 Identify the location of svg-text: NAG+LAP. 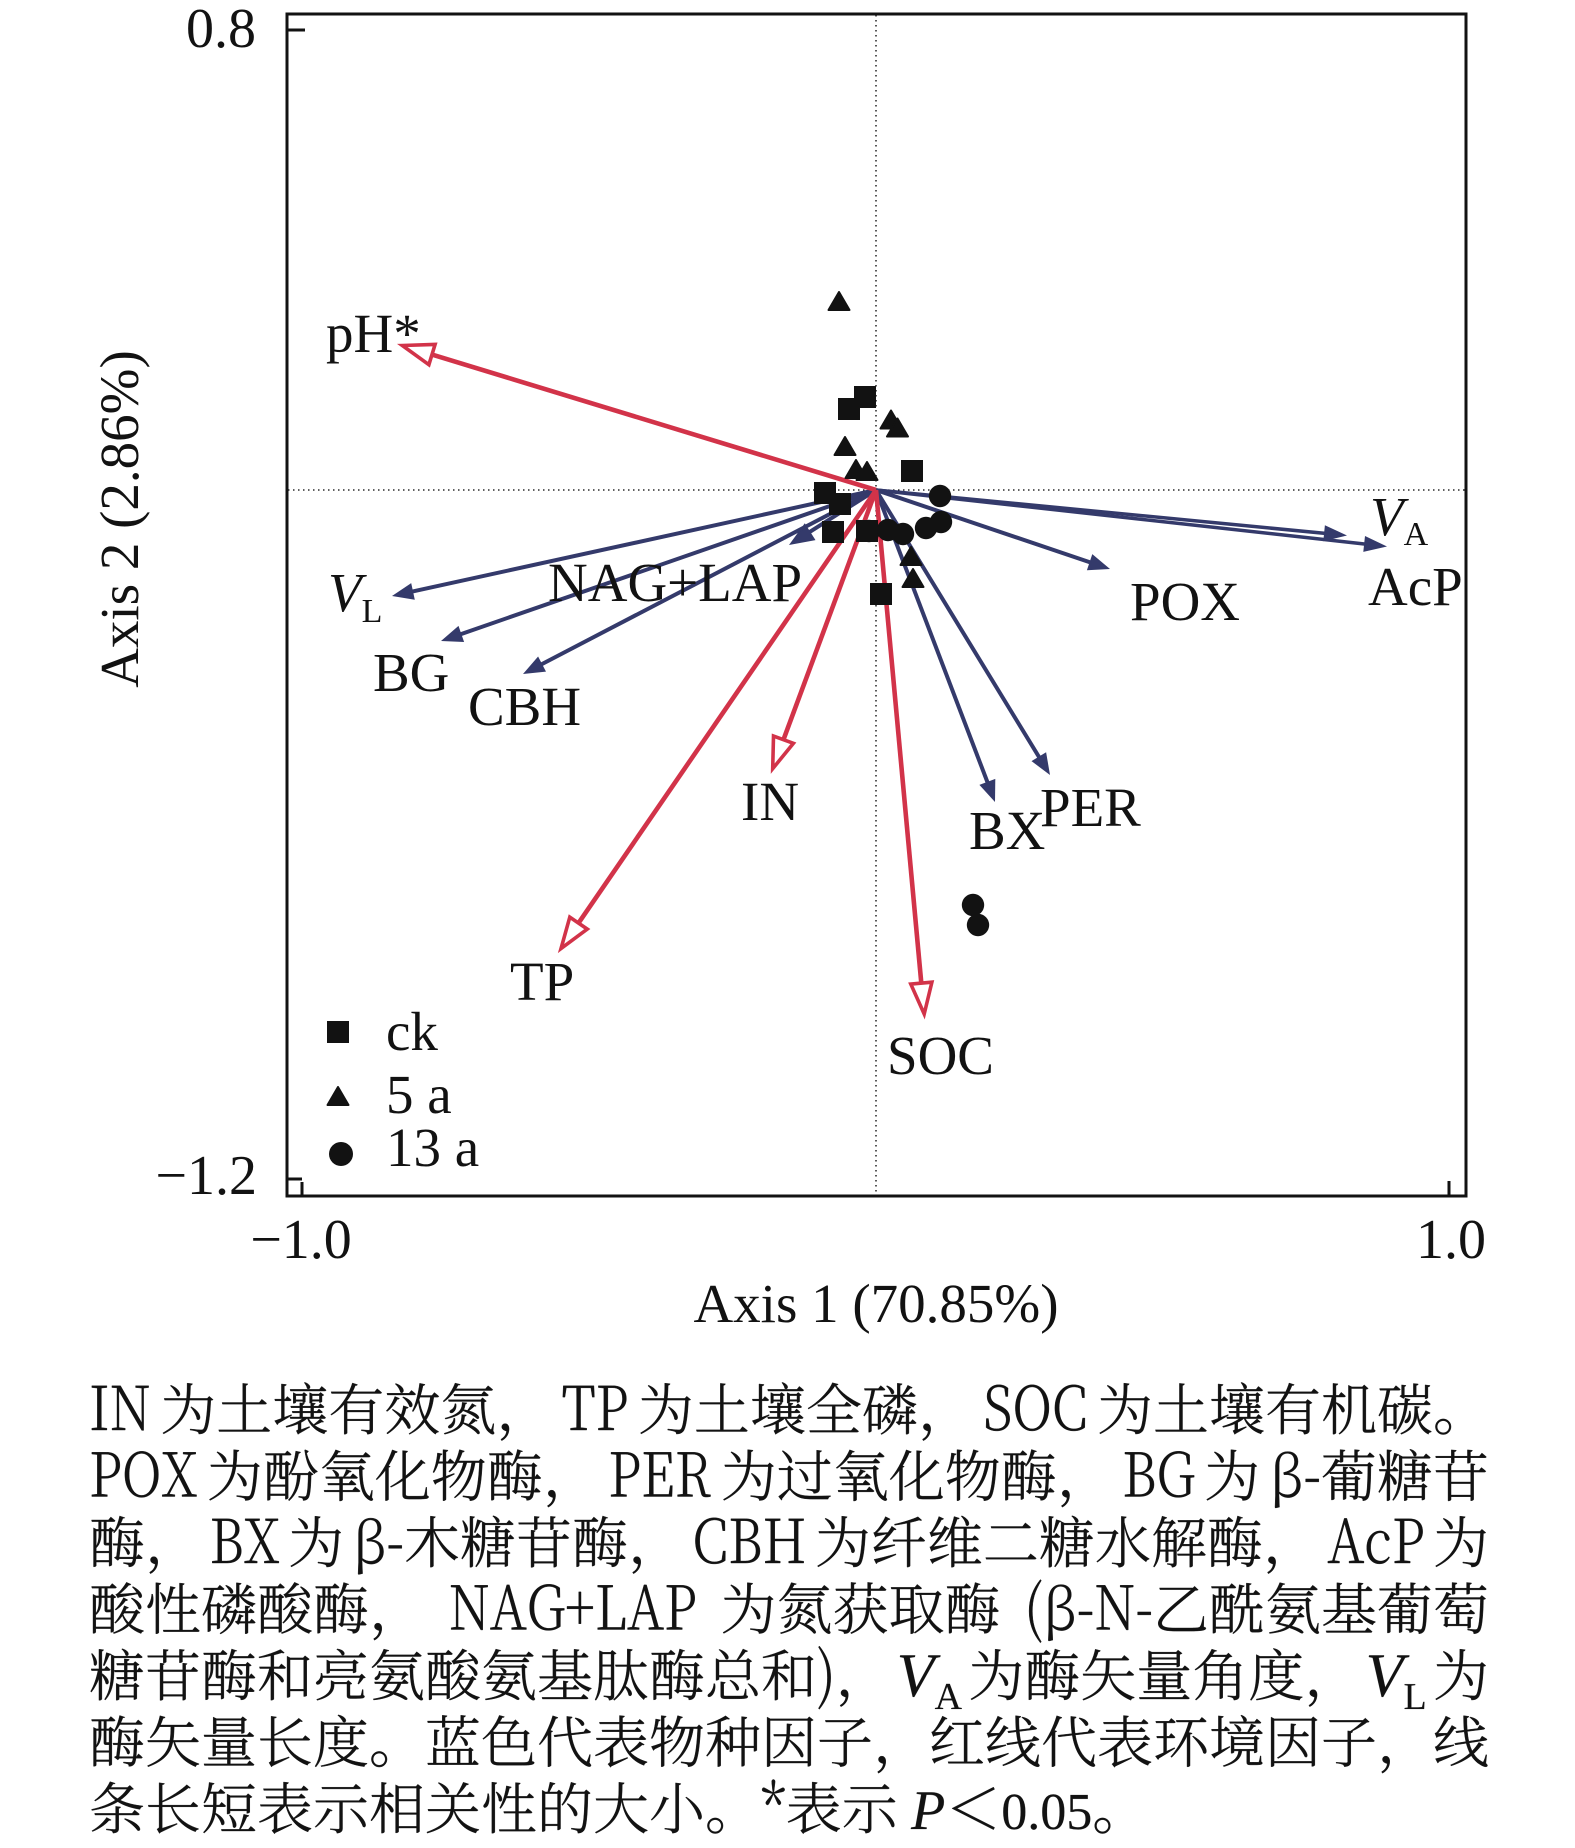
(675, 582).